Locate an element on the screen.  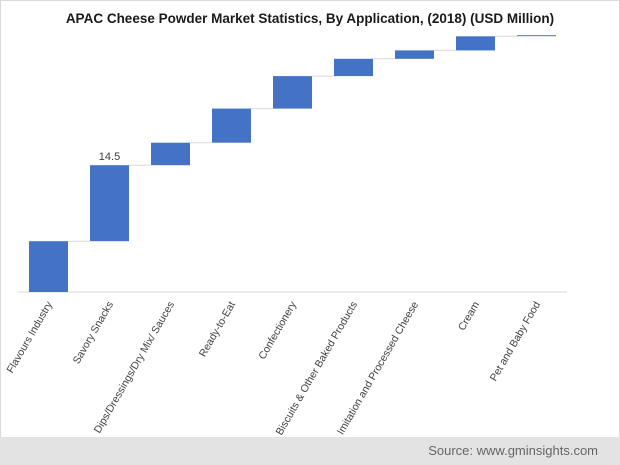
x-tick-label-7: Cream is located at coordinates (469, 316).